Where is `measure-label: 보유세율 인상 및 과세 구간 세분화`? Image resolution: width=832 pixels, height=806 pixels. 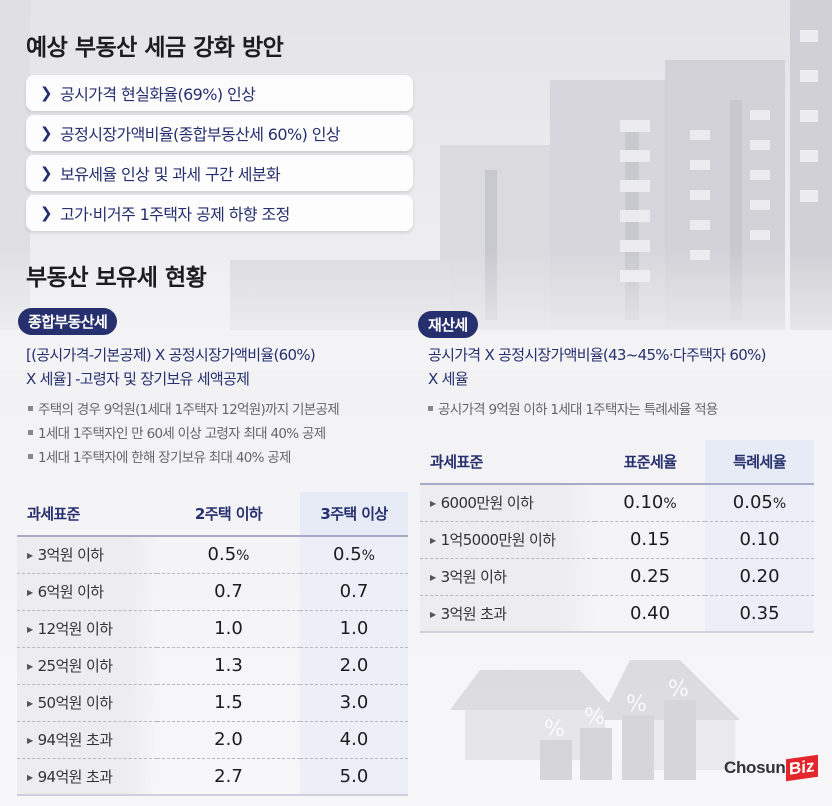 measure-label: 보유세율 인상 및 과세 구간 세분화 is located at coordinates (170, 174).